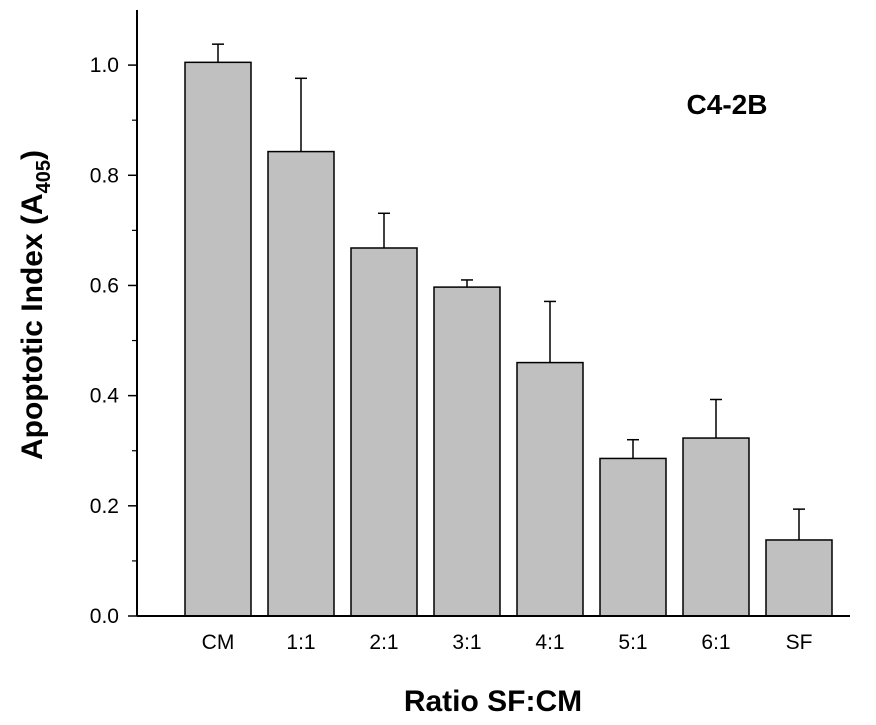 Image resolution: width=876 pixels, height=725 pixels. Describe the element at coordinates (467, 451) in the screenshot. I see `bar-3:1` at that location.